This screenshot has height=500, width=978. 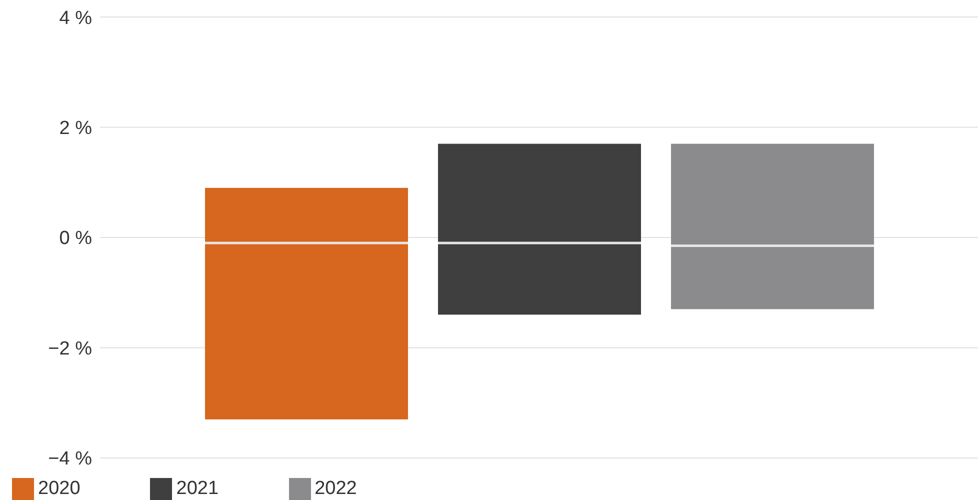 I want to click on legend-label: 2022, so click(x=335, y=488).